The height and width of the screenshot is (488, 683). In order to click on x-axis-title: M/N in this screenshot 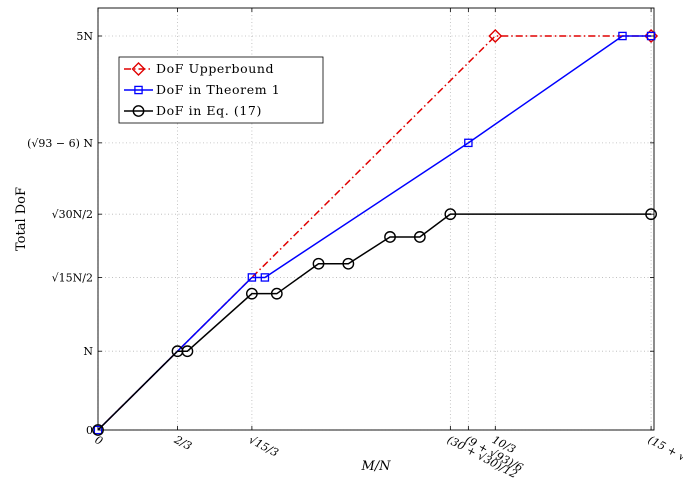, I will do `click(375, 466)`.